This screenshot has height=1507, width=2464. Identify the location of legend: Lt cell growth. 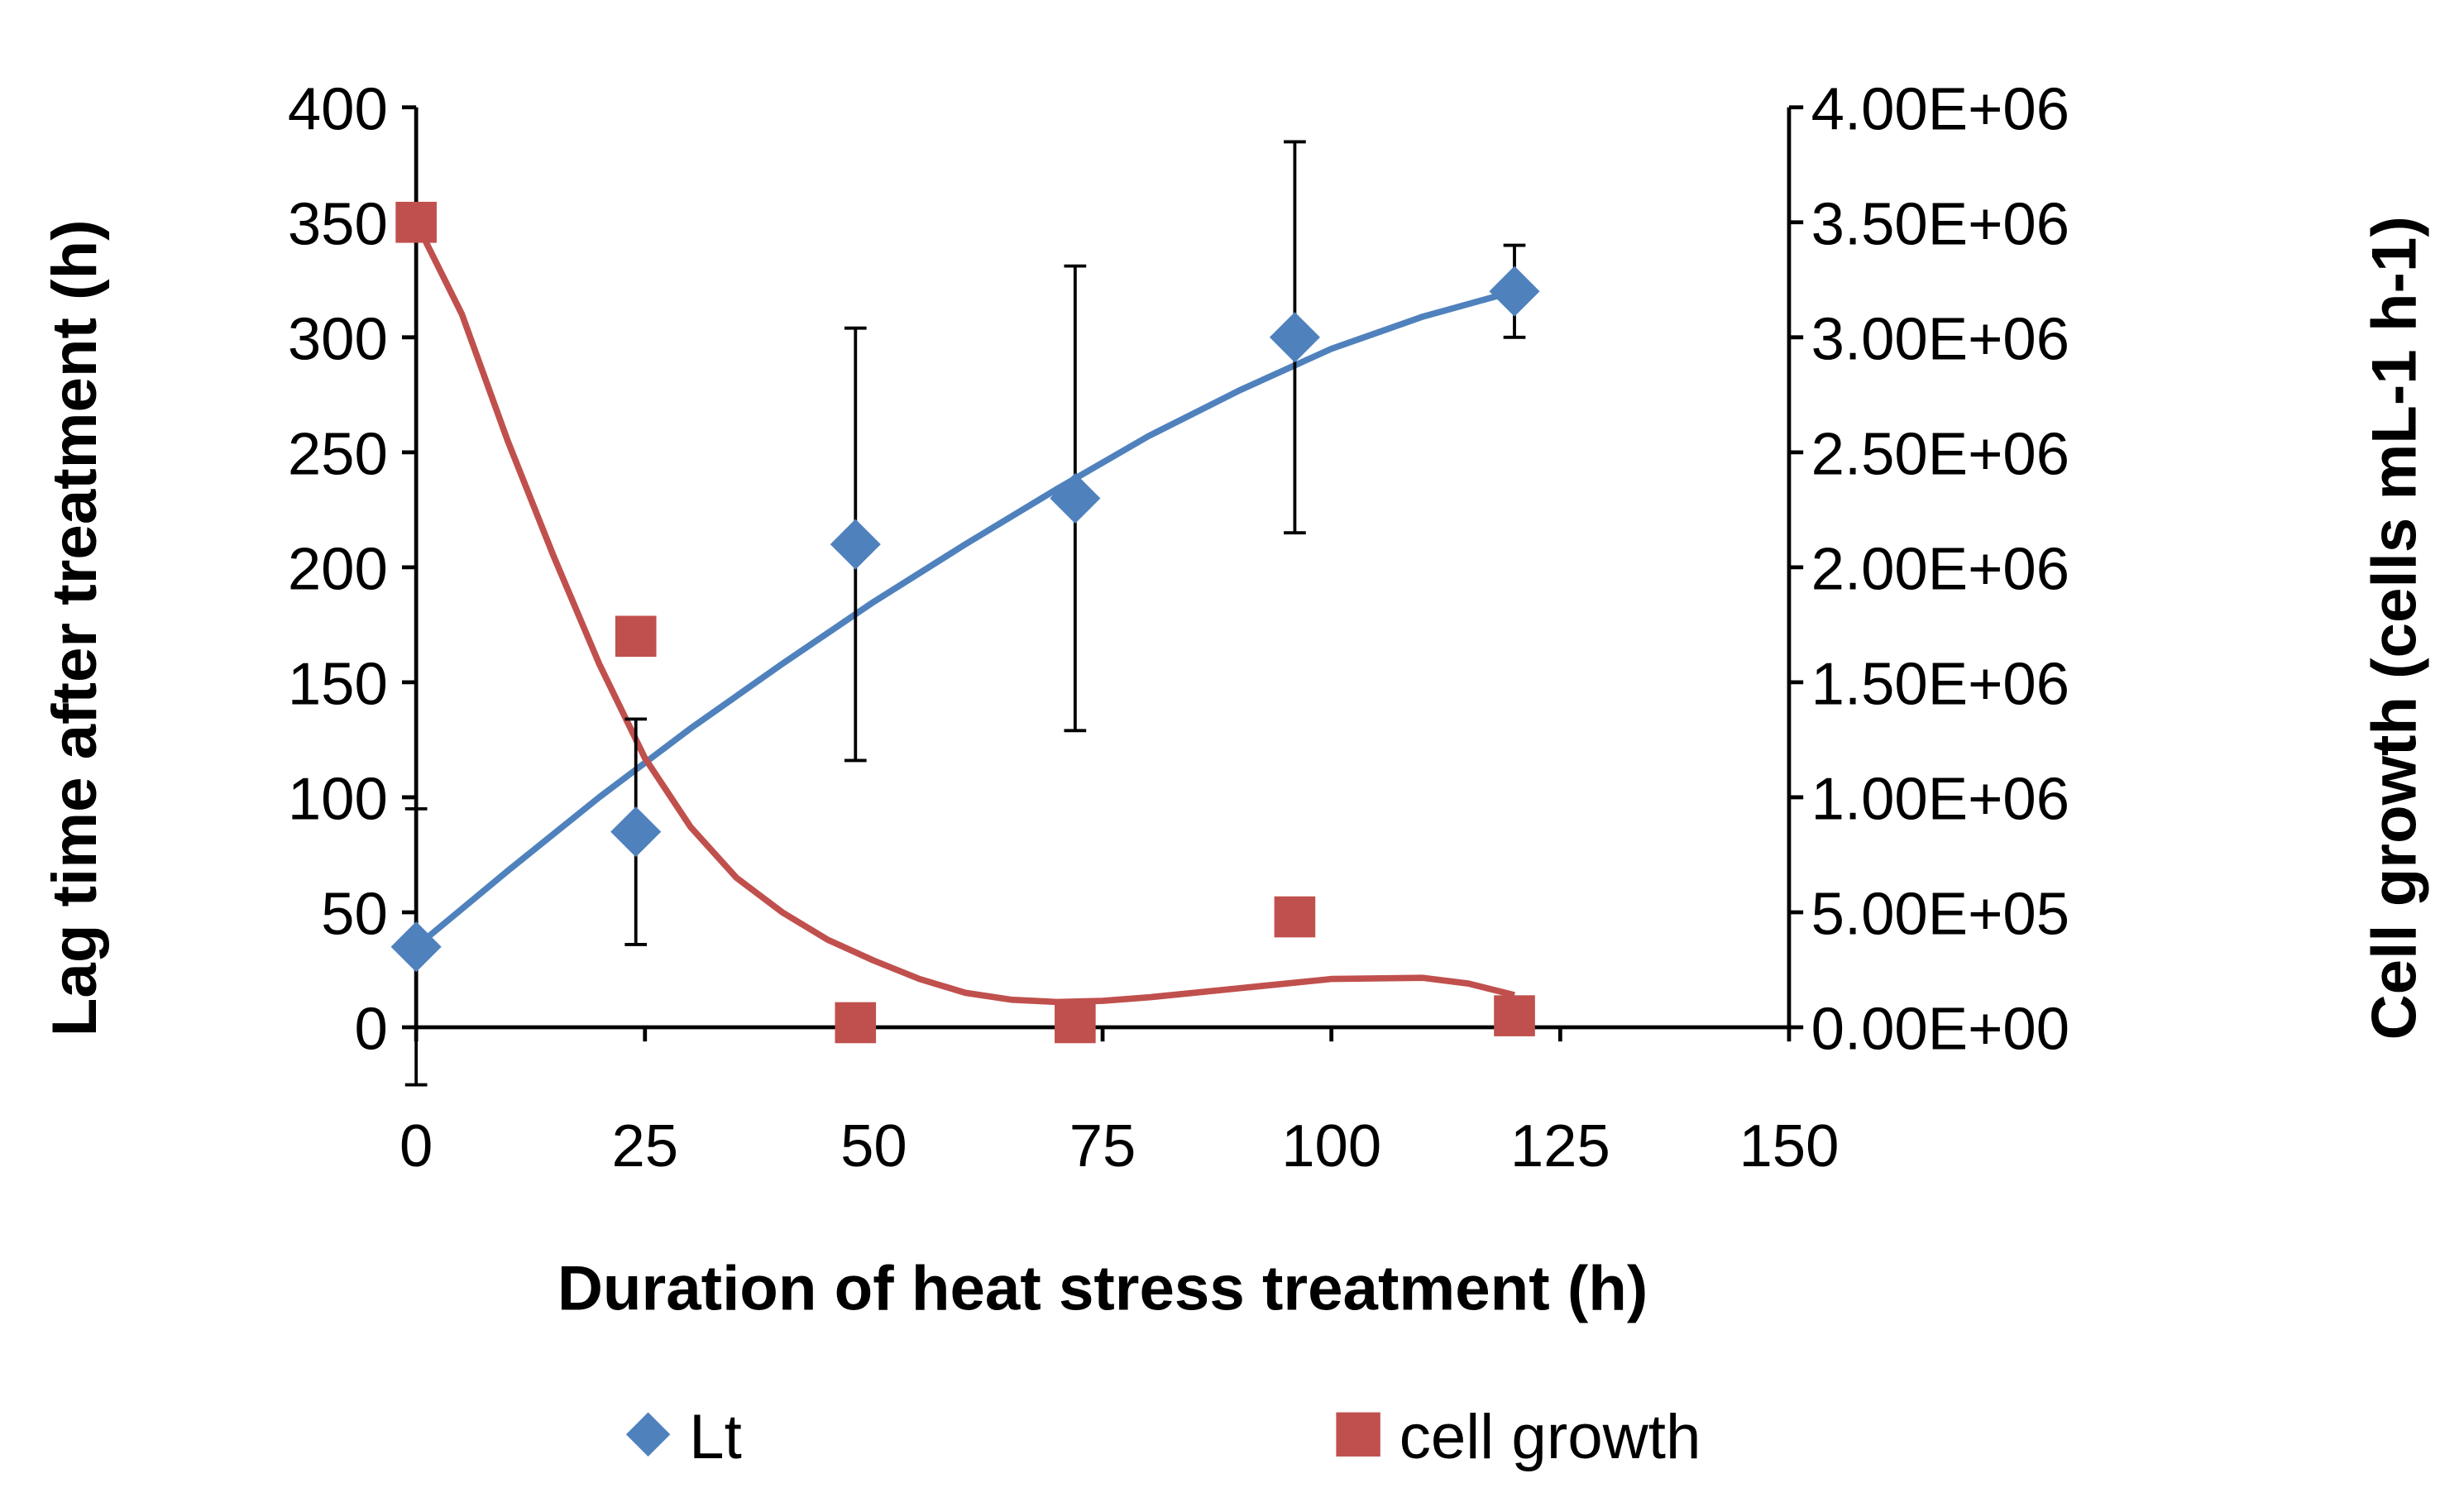
(1163, 1437).